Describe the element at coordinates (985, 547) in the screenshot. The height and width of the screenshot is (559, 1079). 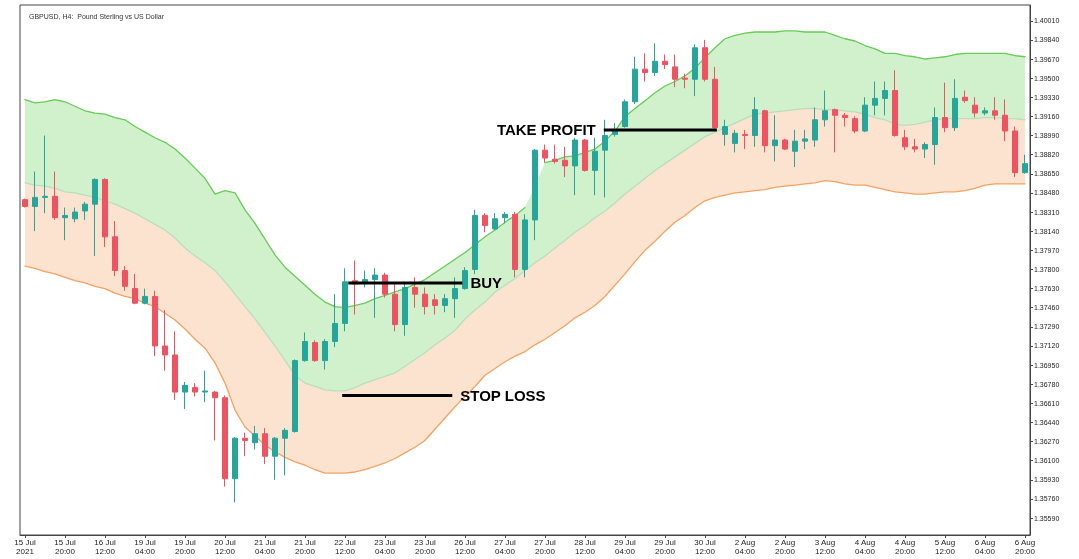
I see `x-tick-label: 6 Aug 04:00` at that location.